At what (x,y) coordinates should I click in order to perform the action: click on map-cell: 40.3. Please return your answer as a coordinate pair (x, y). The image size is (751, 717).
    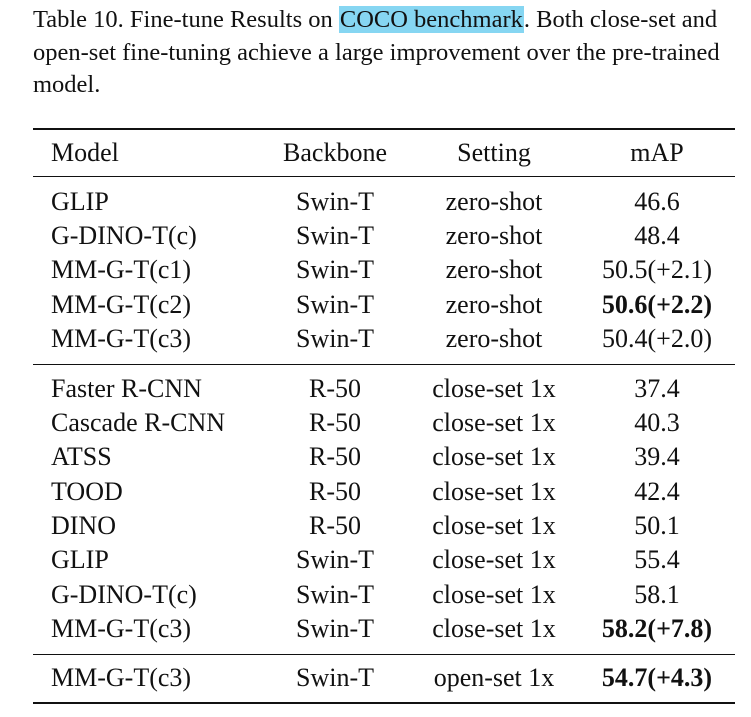
    Looking at the image, I should click on (657, 422).